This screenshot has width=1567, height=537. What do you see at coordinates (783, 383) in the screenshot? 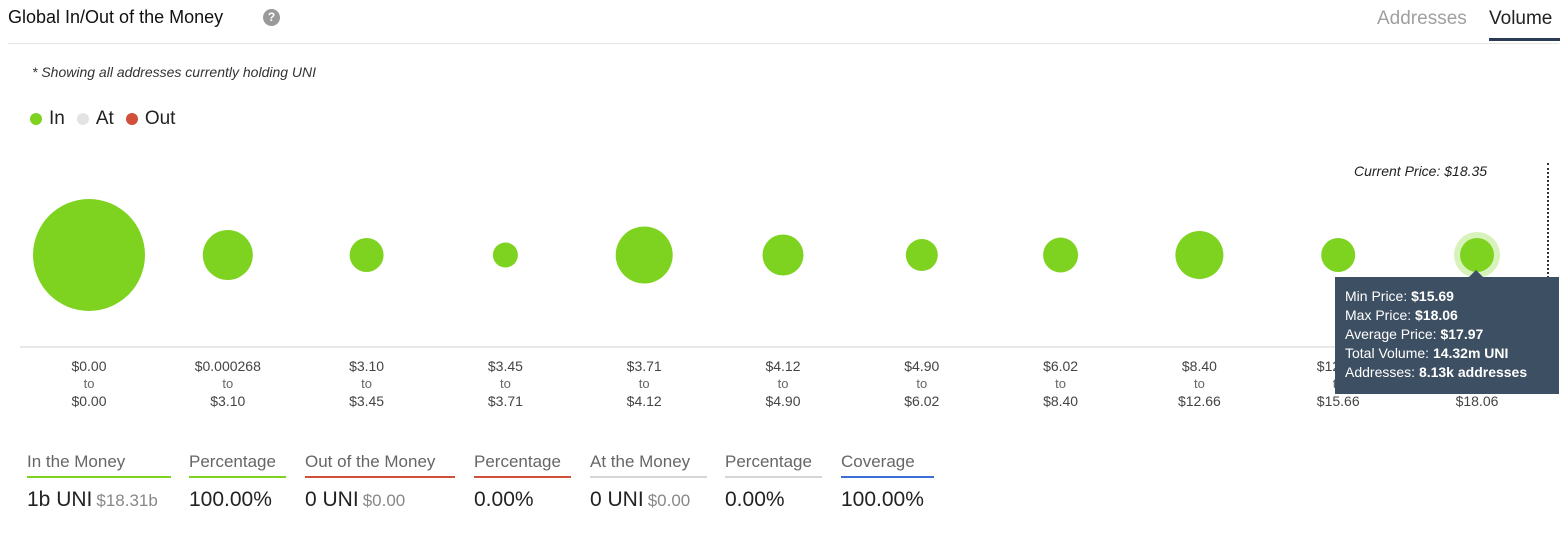
I see `x-tick-to-word-5: to` at bounding box center [783, 383].